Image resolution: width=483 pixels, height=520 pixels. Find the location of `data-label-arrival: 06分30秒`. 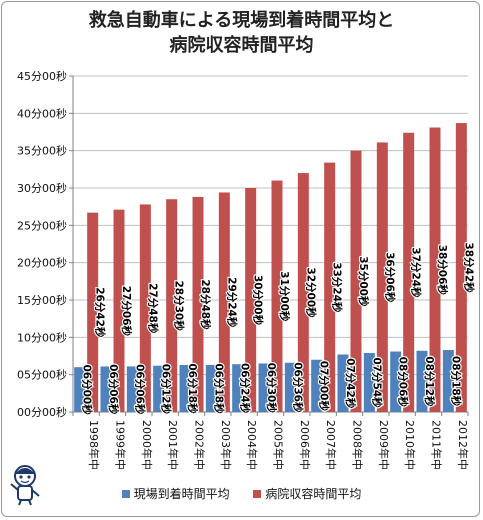

data-label-arrival: 06分30秒 is located at coordinates (271, 388).